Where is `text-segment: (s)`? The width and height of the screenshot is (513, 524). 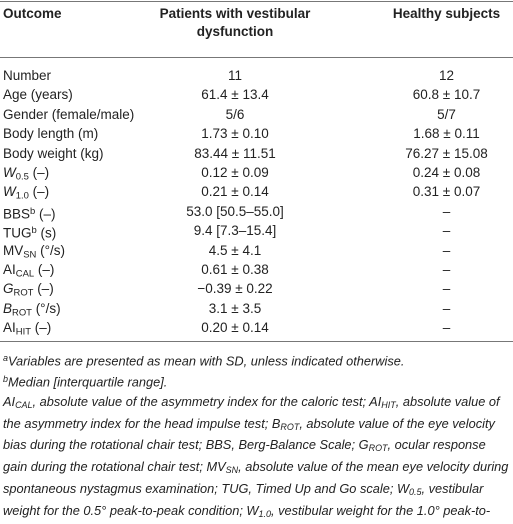 text-segment: (s) is located at coordinates (46, 233).